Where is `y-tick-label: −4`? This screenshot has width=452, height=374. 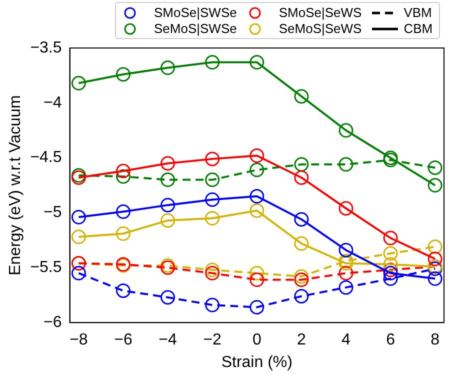 y-tick-label: −4 is located at coordinates (53, 103).